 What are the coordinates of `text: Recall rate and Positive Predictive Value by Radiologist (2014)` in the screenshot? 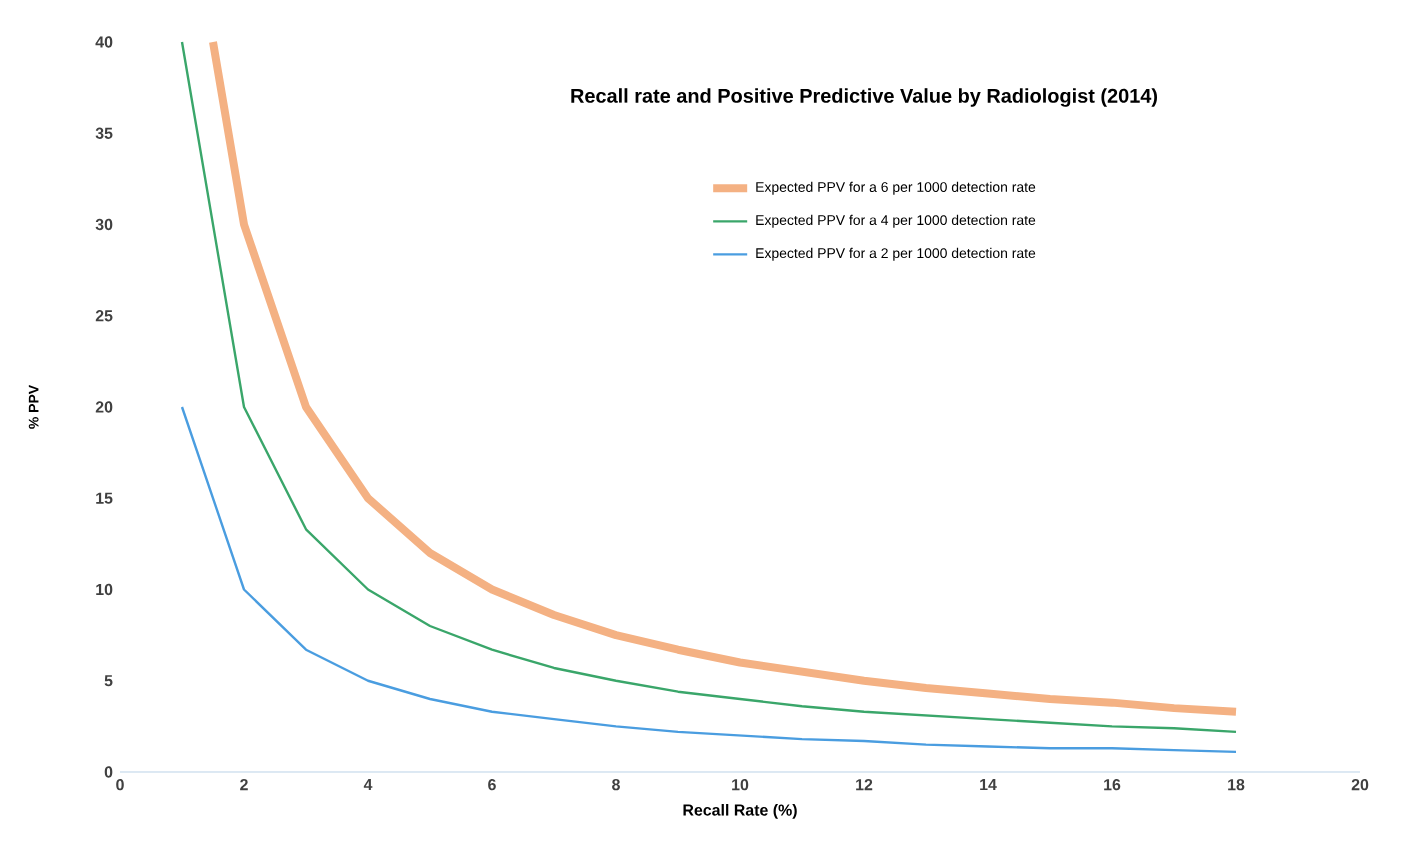 It's located at (864, 97).